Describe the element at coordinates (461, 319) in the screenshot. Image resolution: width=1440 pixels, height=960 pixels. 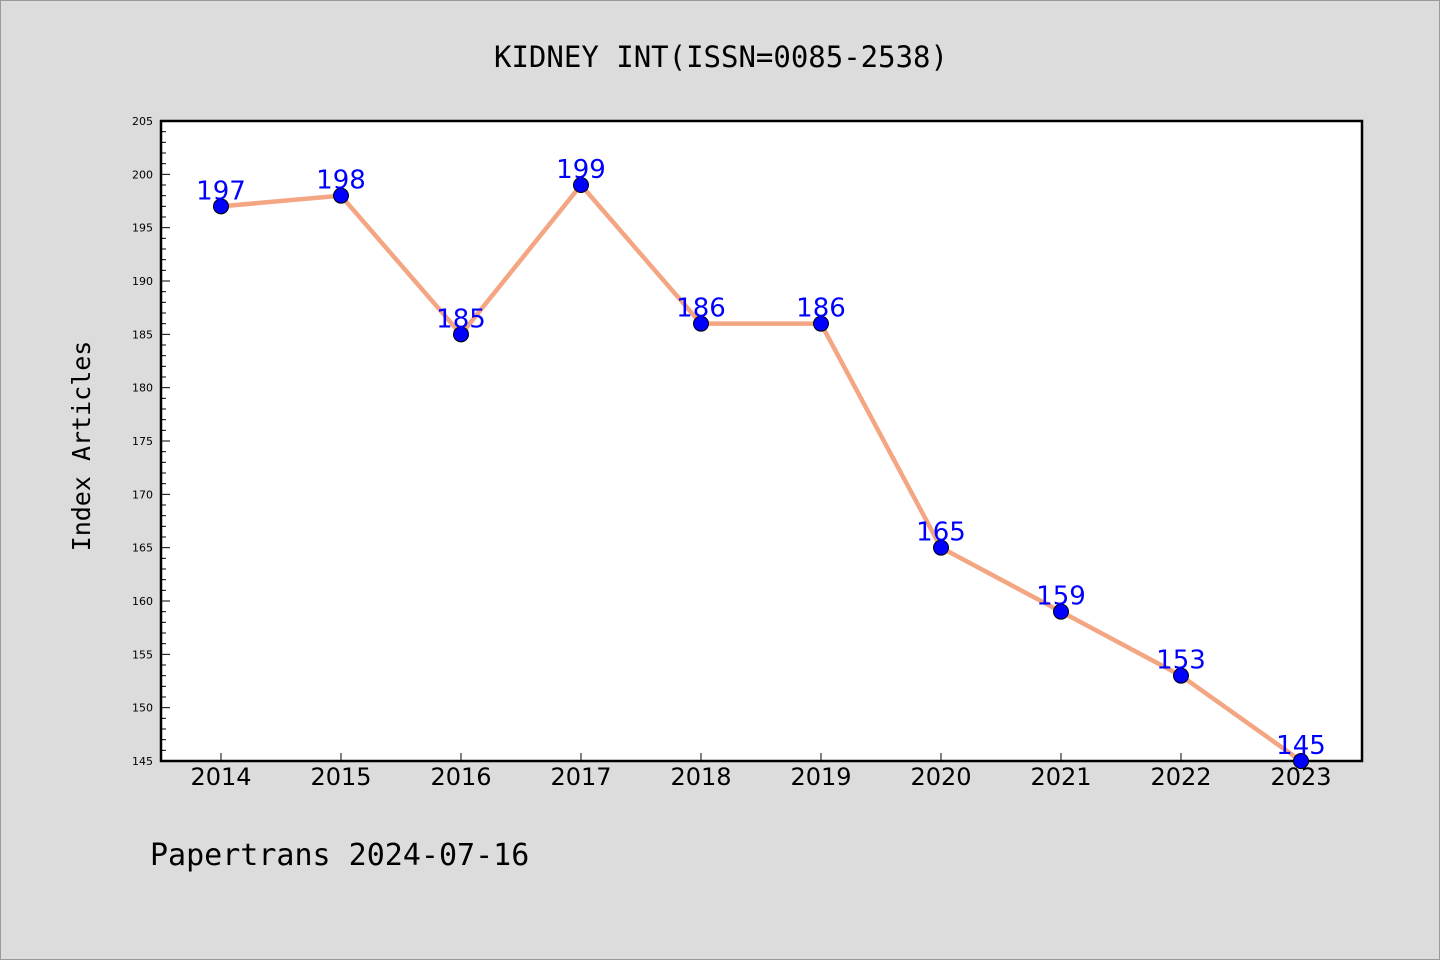
I see `data-label: 185` at that location.